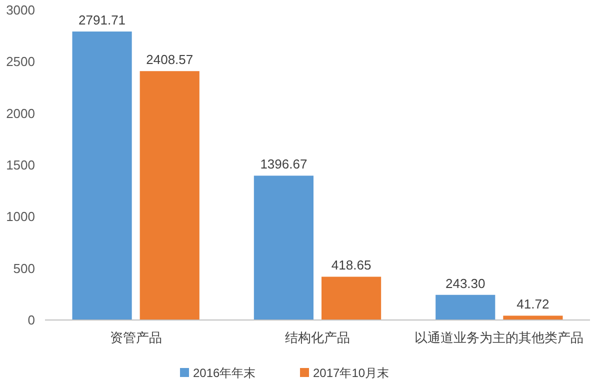 The image size is (600, 391). What do you see at coordinates (20, 10) in the screenshot?
I see `y-tick-label: 3000` at bounding box center [20, 10].